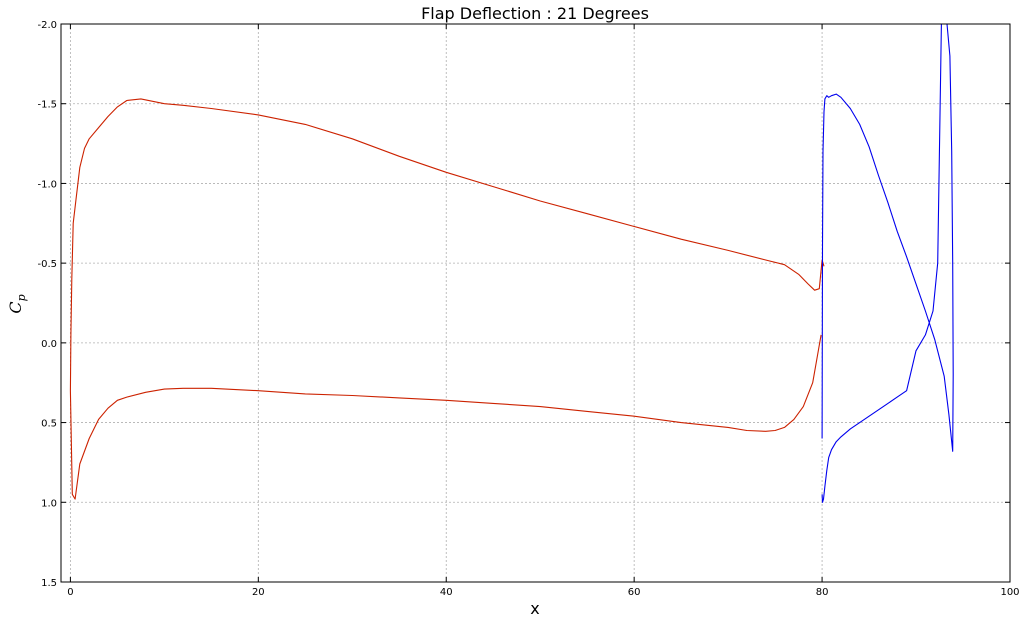 Image resolution: width=1026 pixels, height=623 pixels. Describe the element at coordinates (47, 25) in the screenshot. I see `y-tick-label: -2.0` at that location.